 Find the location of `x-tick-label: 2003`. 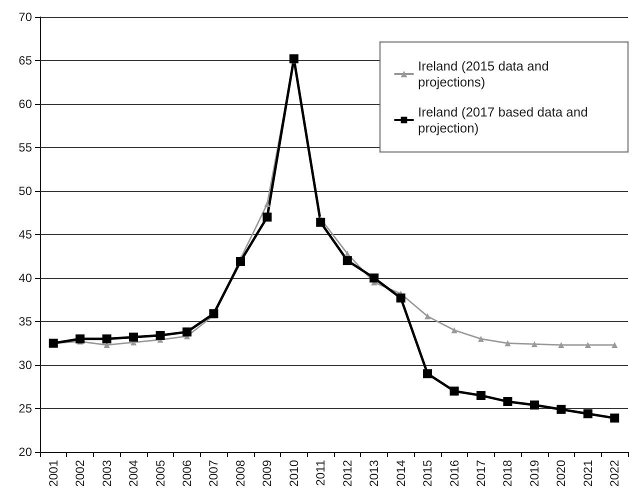

x-tick-label: 2003 is located at coordinates (107, 473).